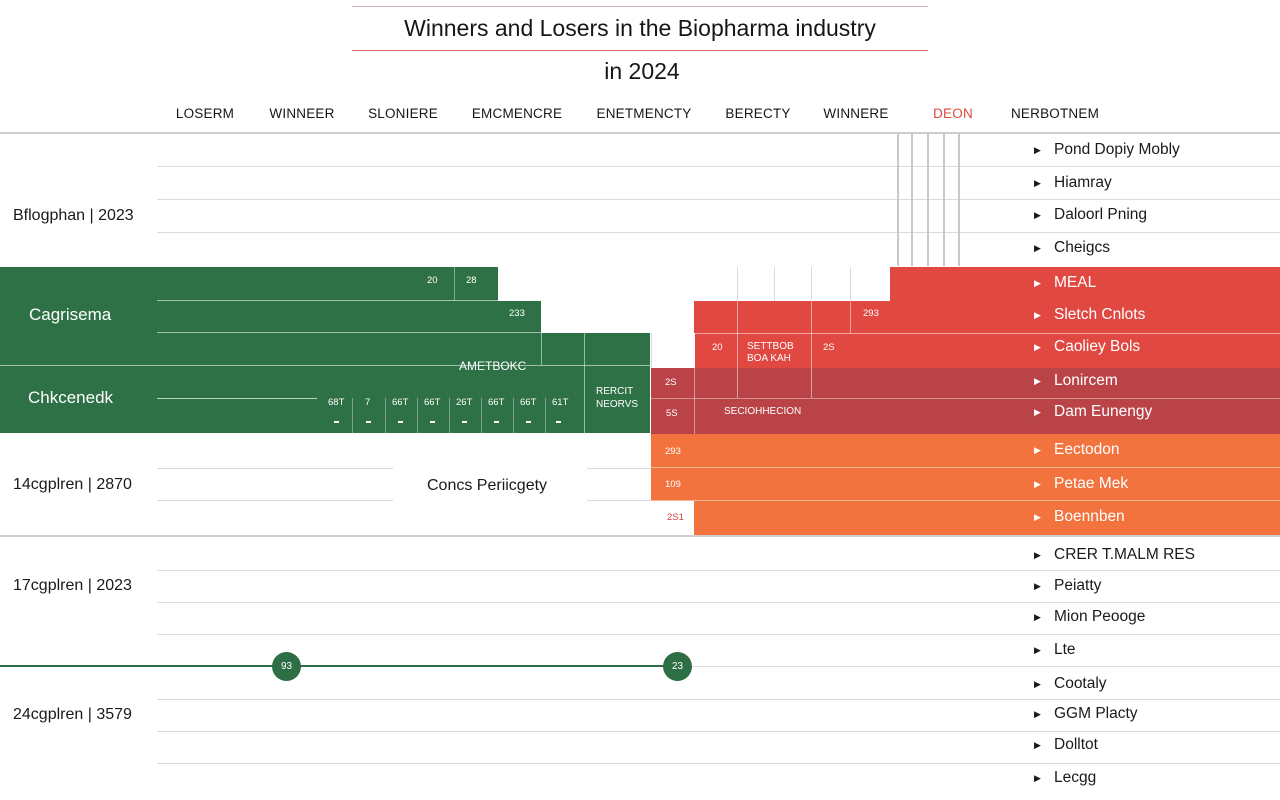 This screenshot has height=800, width=1280. Describe the element at coordinates (72, 585) in the screenshot. I see `row-label-17cgplren: 17cgplren | 2023` at that location.